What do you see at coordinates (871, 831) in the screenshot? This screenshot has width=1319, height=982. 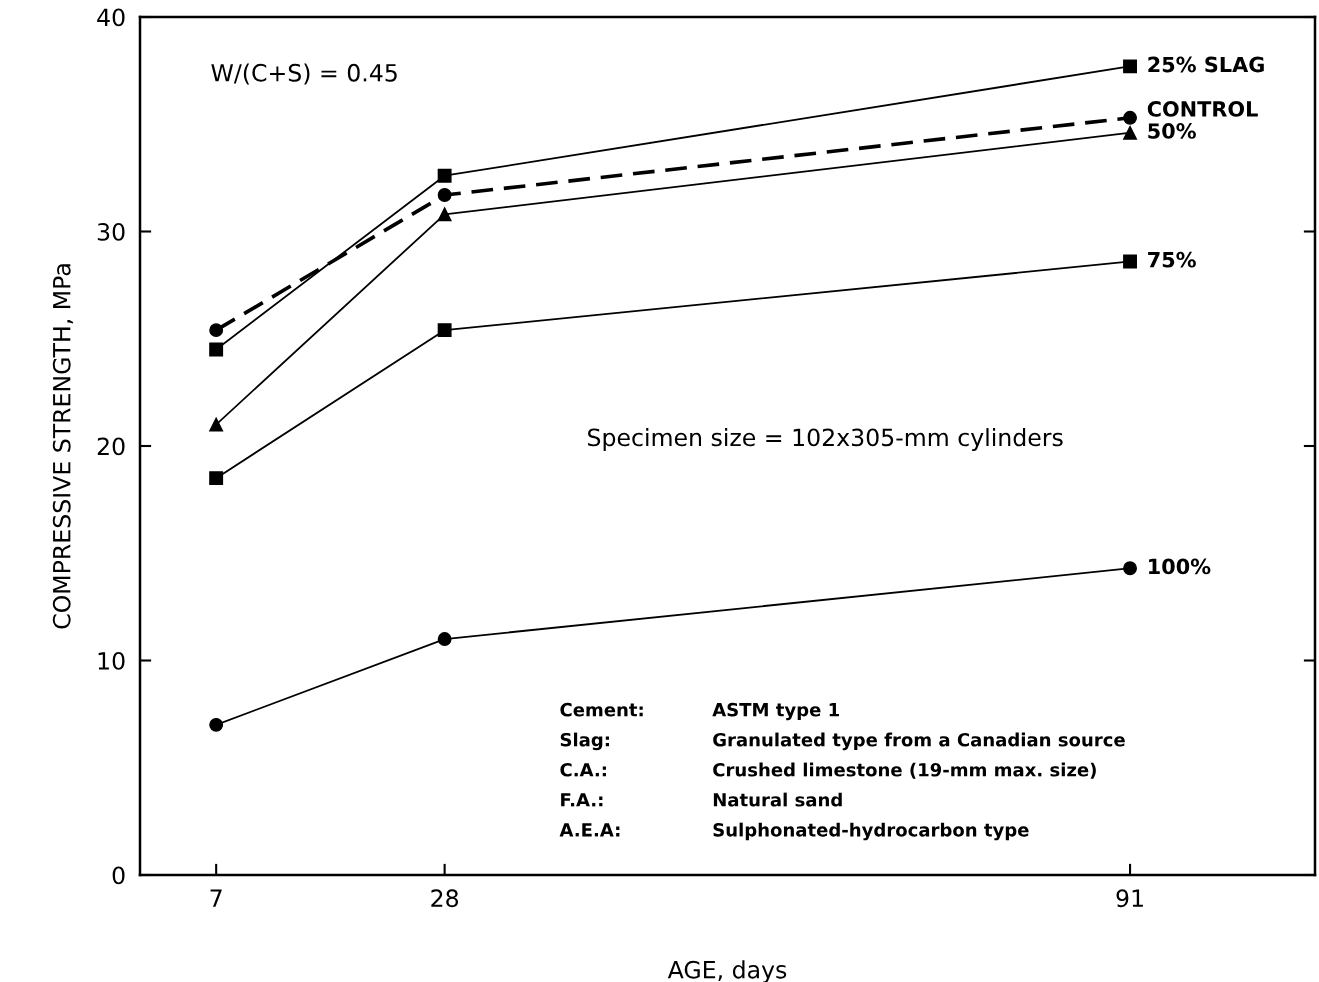 I see `annotation: Sulphonated-hydrocarbon type` at bounding box center [871, 831].